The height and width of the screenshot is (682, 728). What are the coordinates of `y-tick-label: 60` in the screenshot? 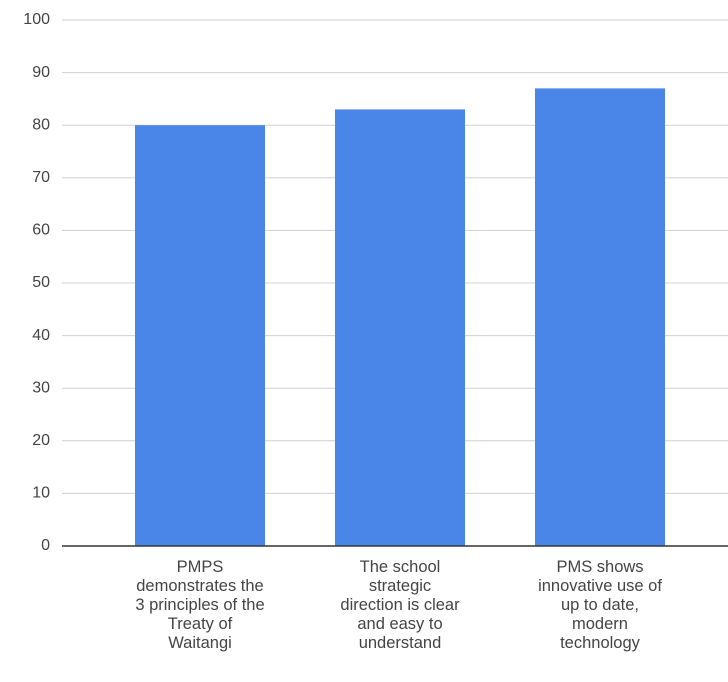 It's located at (41, 230).